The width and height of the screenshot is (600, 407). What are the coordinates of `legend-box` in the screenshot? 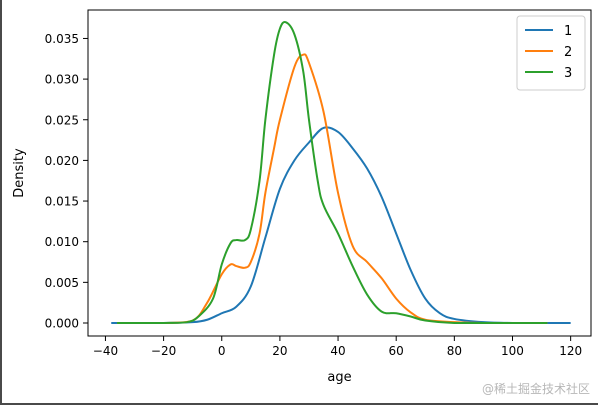 It's located at (551, 53).